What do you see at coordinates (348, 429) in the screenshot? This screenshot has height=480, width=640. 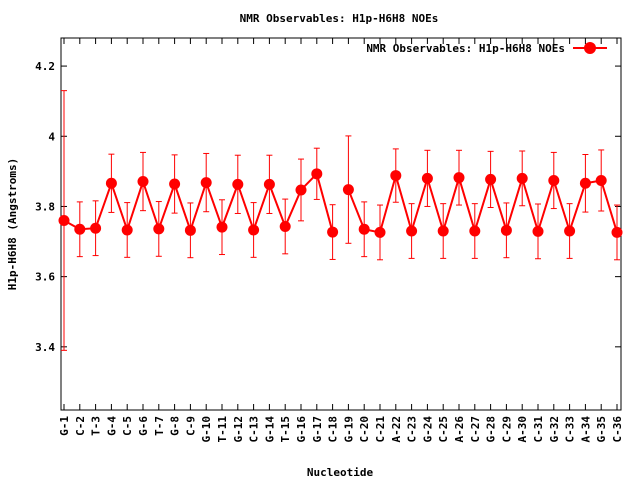 I see `x-tick-label: G-19` at bounding box center [348, 429].